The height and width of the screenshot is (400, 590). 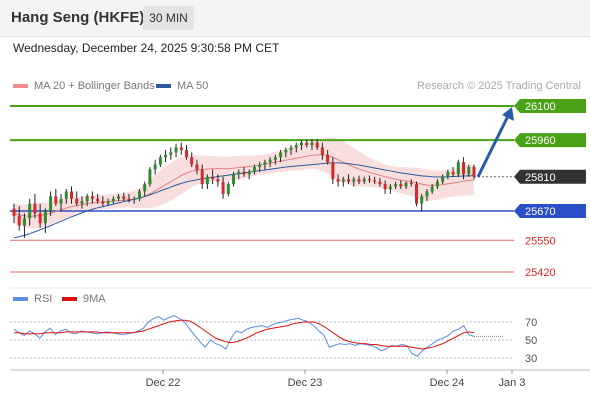 I want to click on timeframe-button: 30 MIN, so click(x=168, y=18).